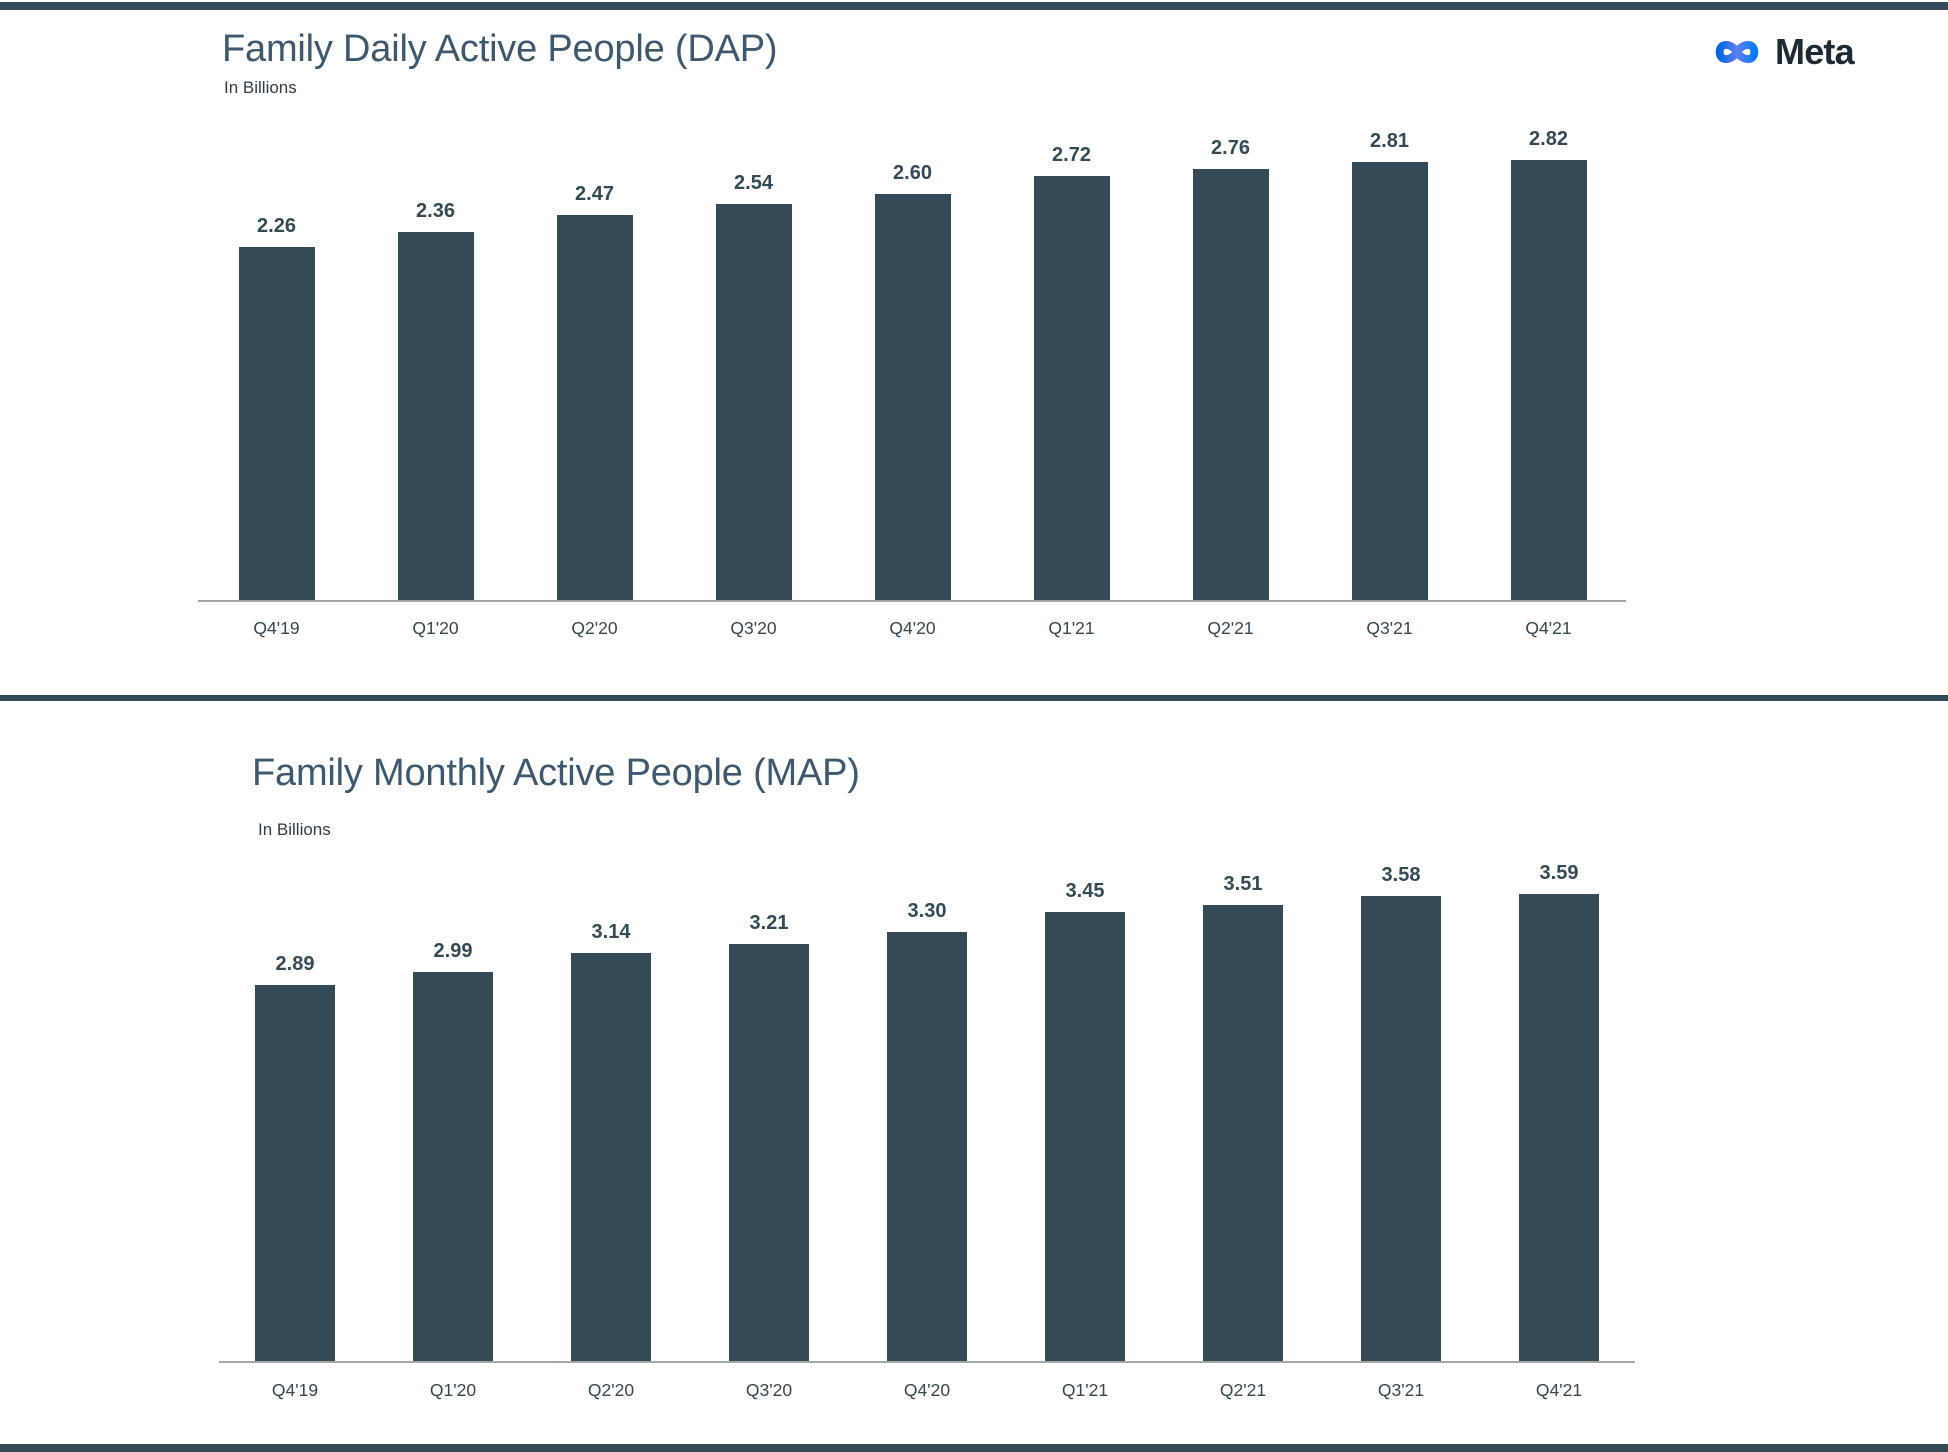 This screenshot has height=1452, width=1948. Describe the element at coordinates (912, 173) in the screenshot. I see `bar-value-label: 2.60` at that location.